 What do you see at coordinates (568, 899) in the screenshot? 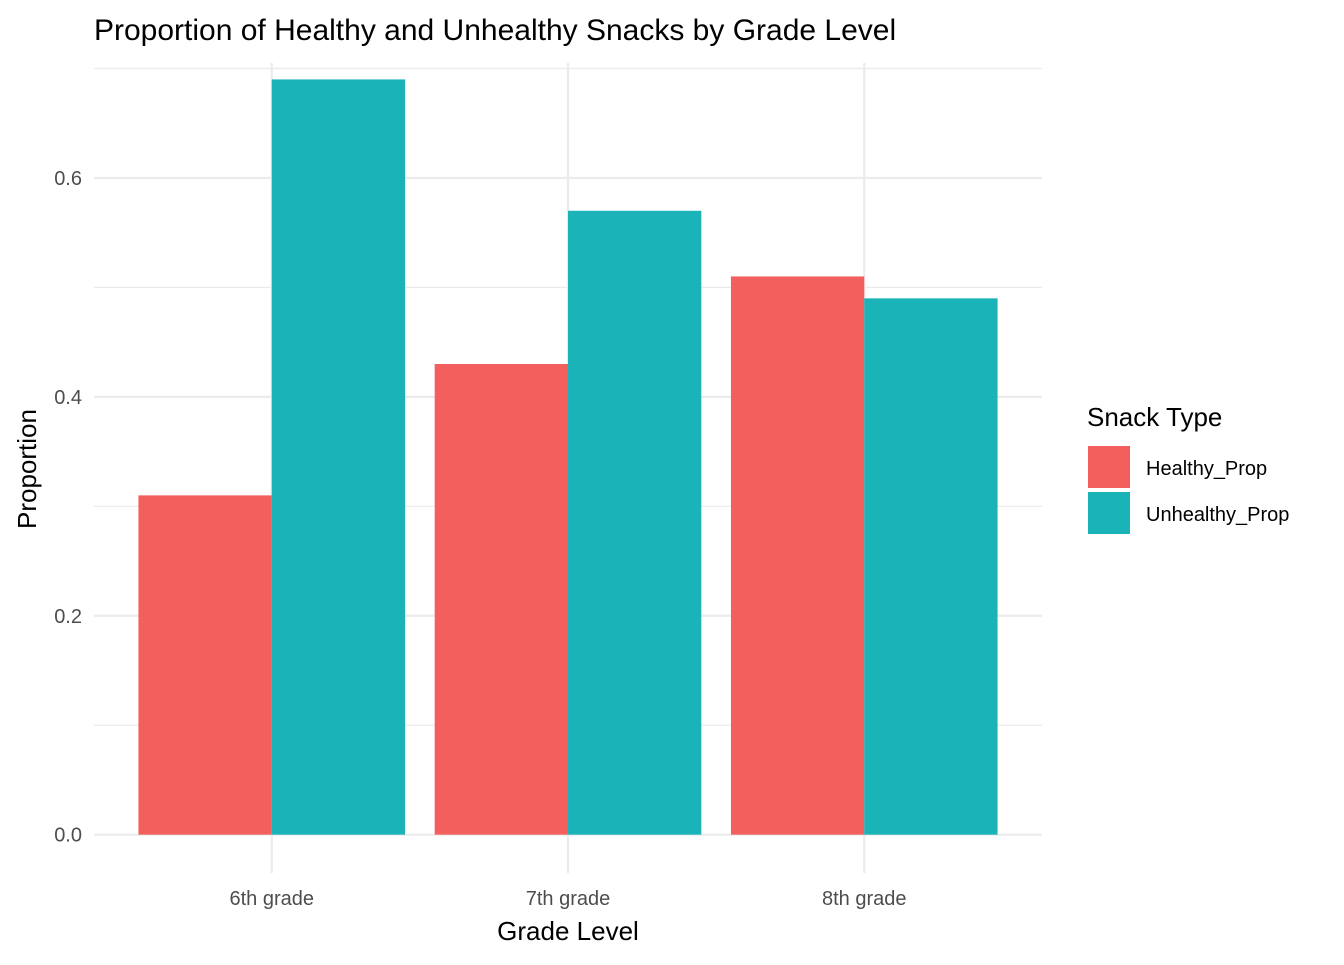
I see `x-tick-label: 7th grade` at bounding box center [568, 899].